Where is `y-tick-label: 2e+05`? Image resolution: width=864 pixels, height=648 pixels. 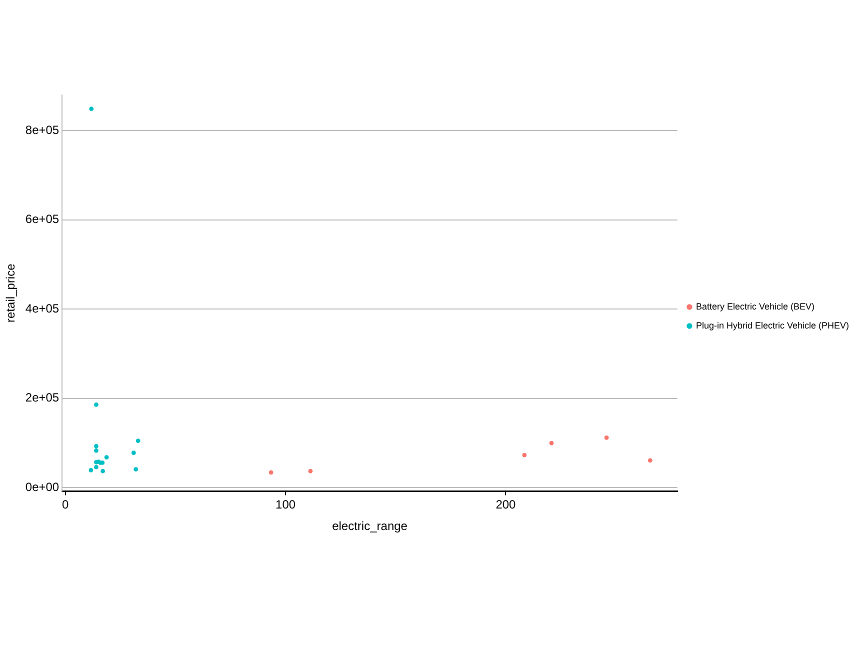
y-tick-label: 2e+05 is located at coordinates (42, 397).